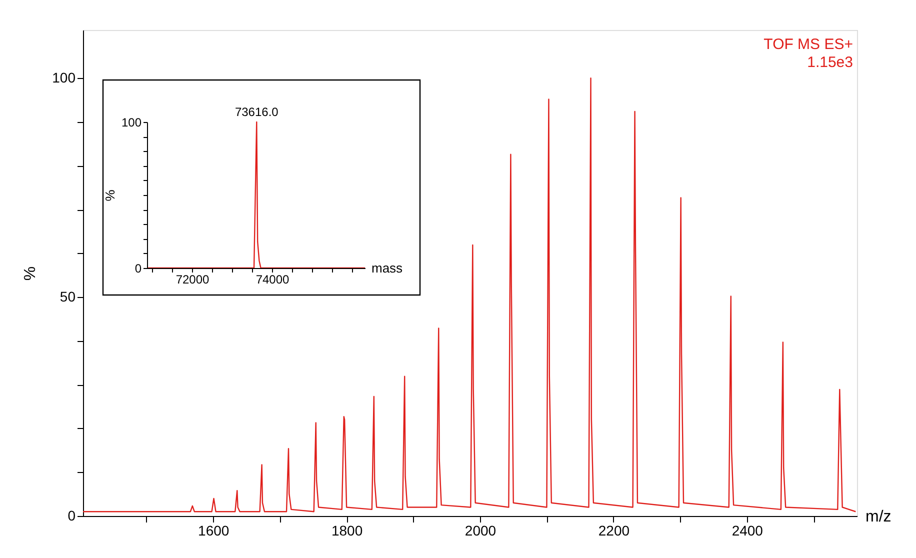 The height and width of the screenshot is (558, 916). Describe the element at coordinates (256, 112) in the screenshot. I see `annotation: 73616.0` at that location.